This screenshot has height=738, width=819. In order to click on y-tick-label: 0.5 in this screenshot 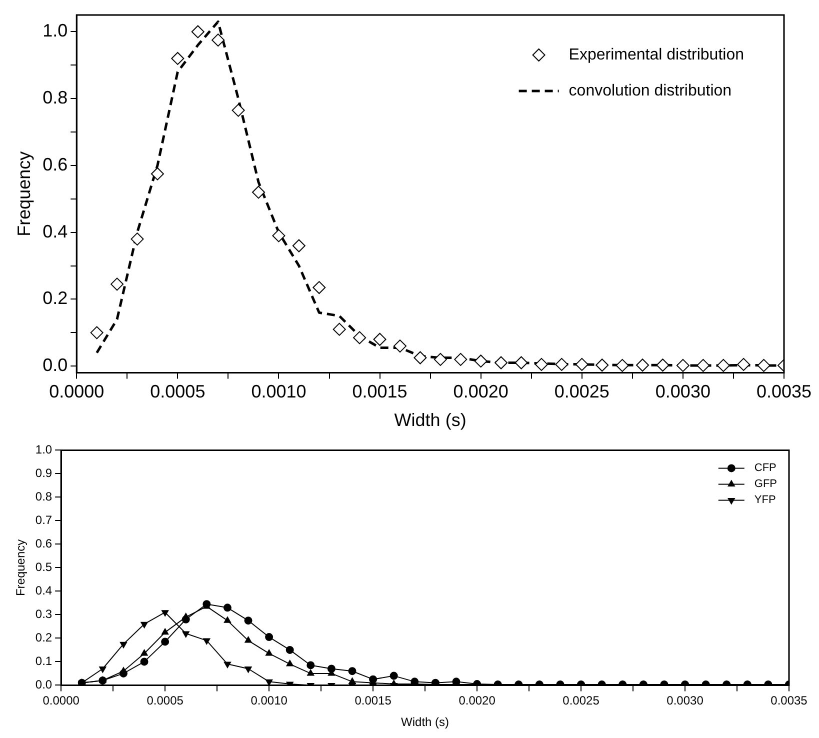, I will do `click(43, 567)`.